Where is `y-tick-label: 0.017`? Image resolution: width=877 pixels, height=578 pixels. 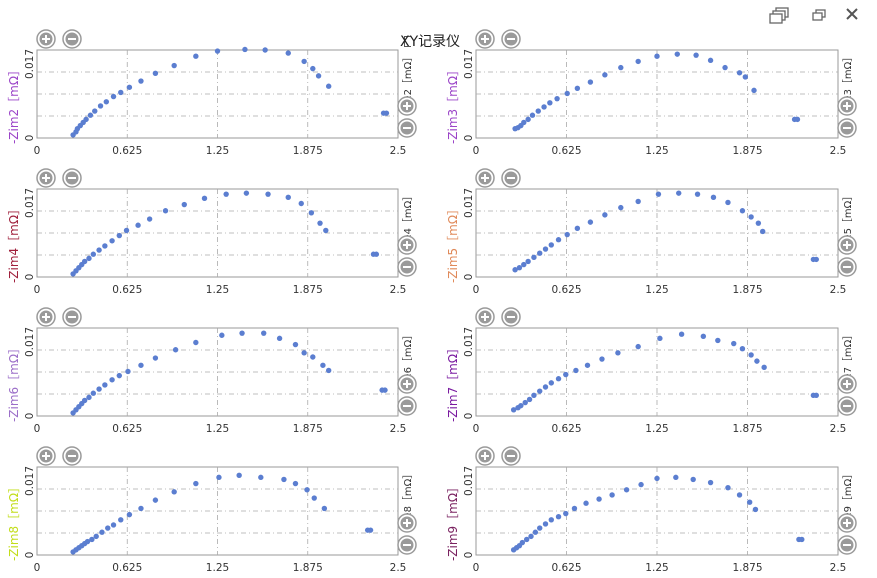
y-tick-label: 0.017 is located at coordinates (469, 481).